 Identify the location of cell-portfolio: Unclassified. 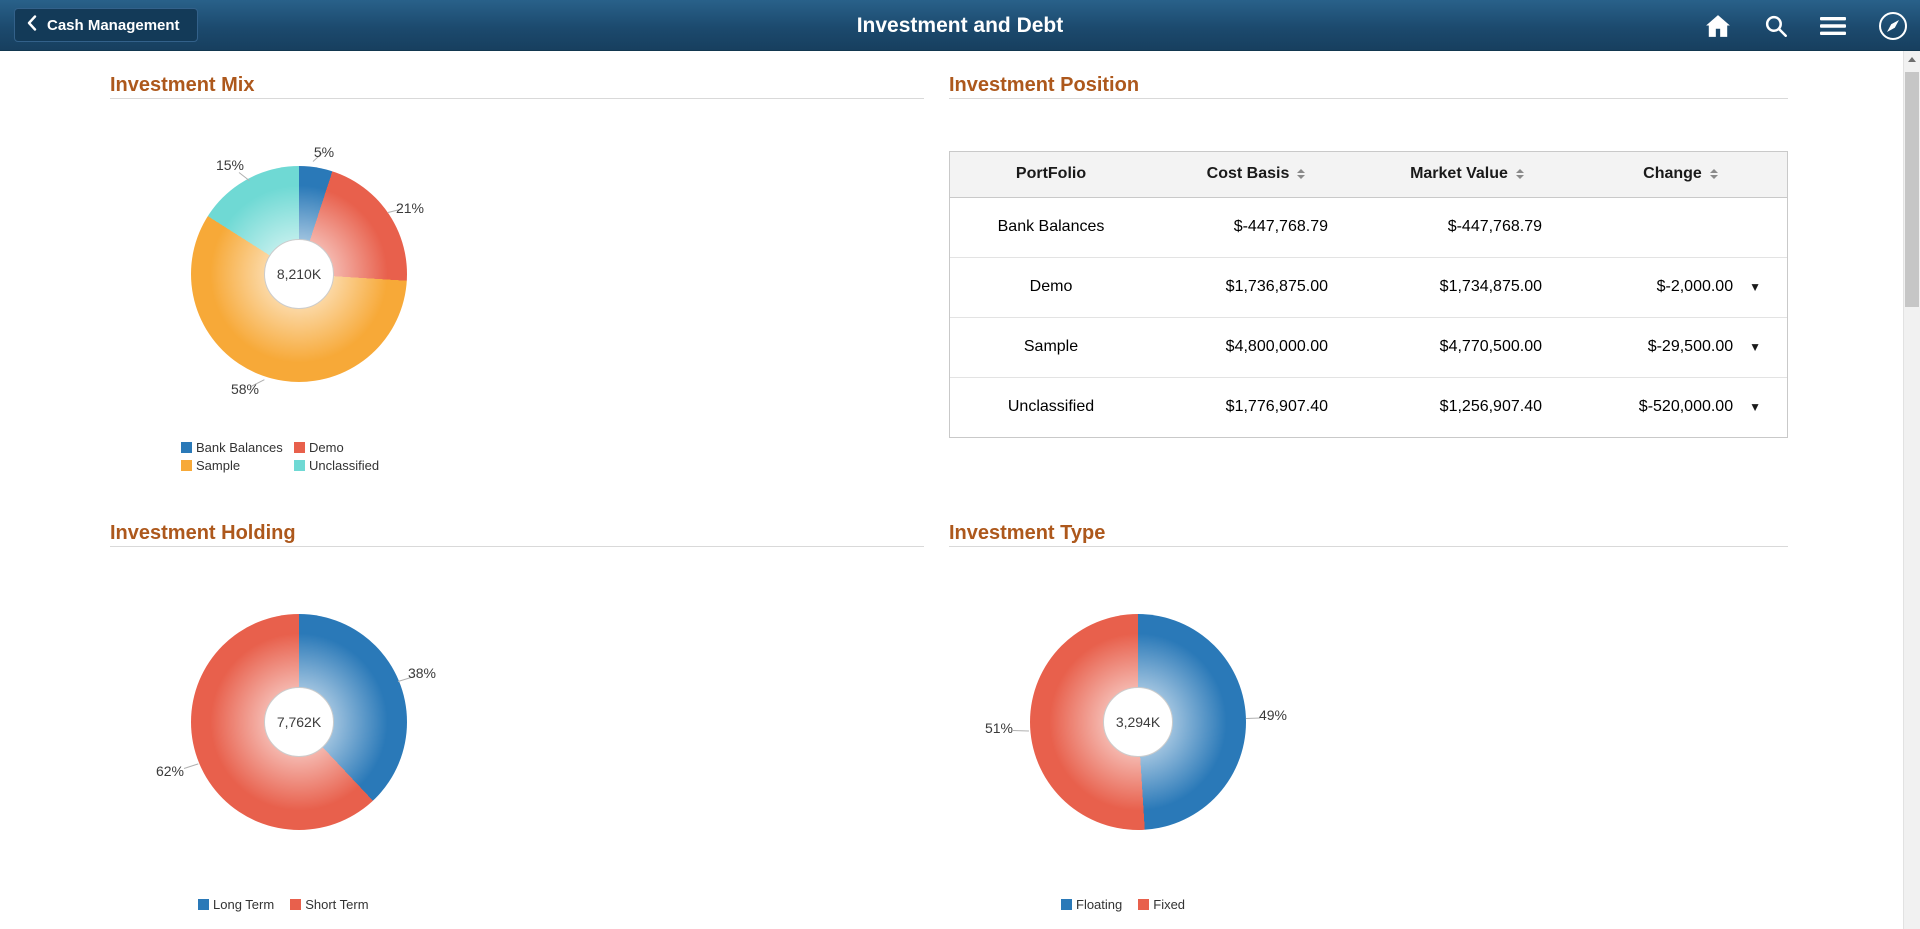
(1051, 407).